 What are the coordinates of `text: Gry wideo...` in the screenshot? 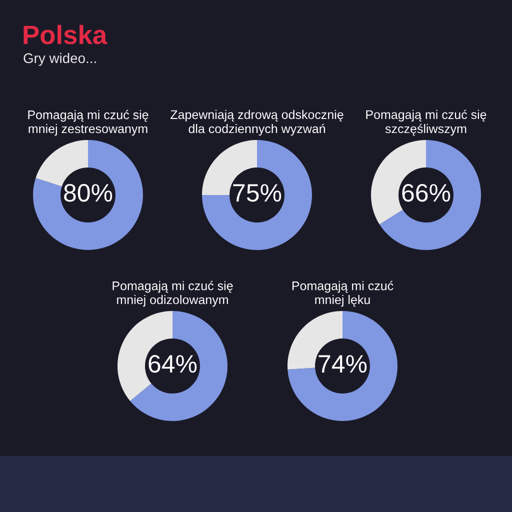 It's located at (60, 59).